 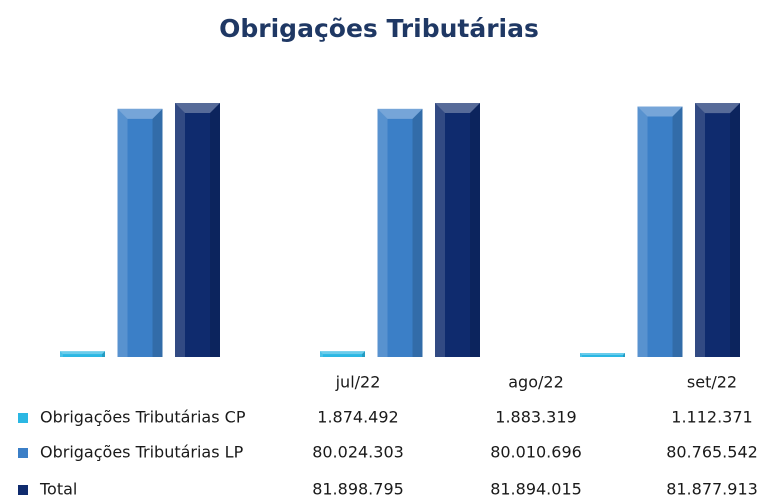 What do you see at coordinates (711, 417) in the screenshot?
I see `table-value: 1.112.371` at bounding box center [711, 417].